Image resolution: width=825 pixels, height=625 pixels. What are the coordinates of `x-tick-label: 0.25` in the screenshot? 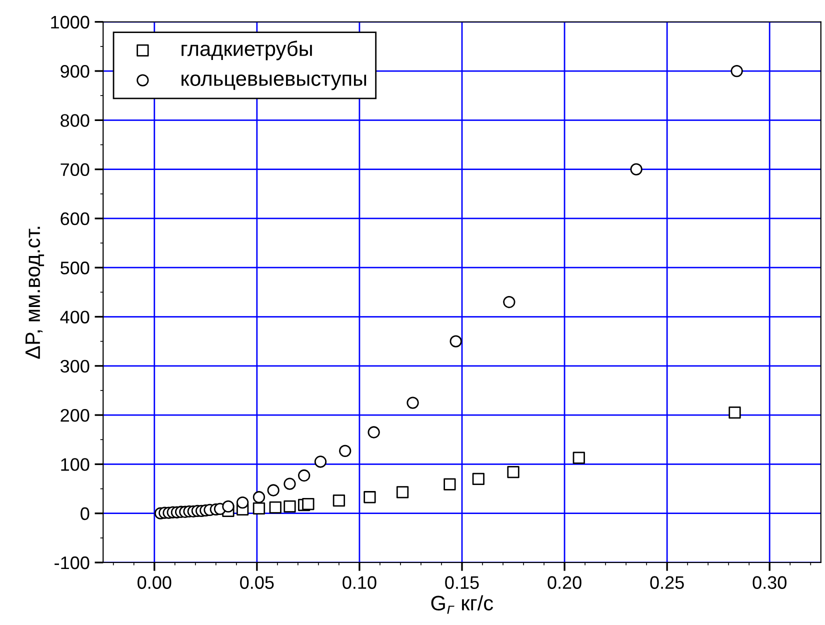 It's located at (667, 582).